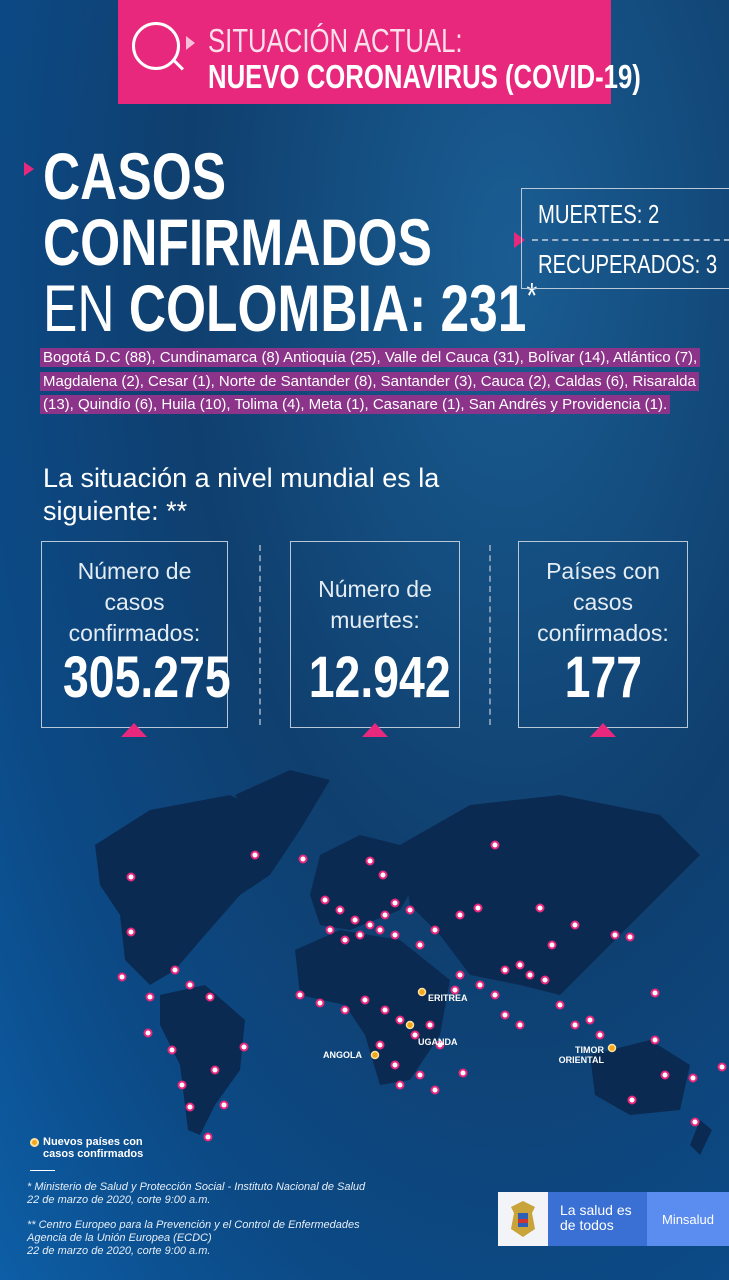 This screenshot has height=1280, width=729. I want to click on australia, so click(640, 1077).